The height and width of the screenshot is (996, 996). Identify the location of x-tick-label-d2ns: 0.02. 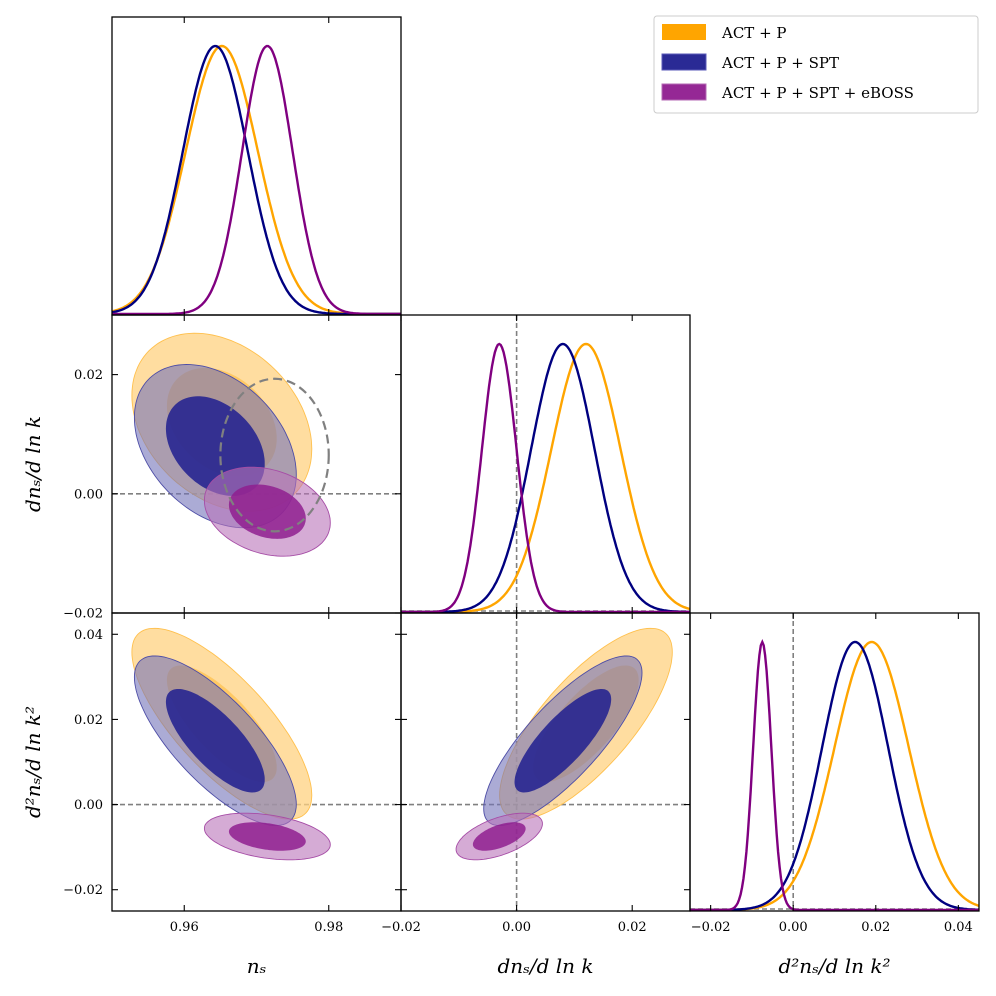
(875, 927).